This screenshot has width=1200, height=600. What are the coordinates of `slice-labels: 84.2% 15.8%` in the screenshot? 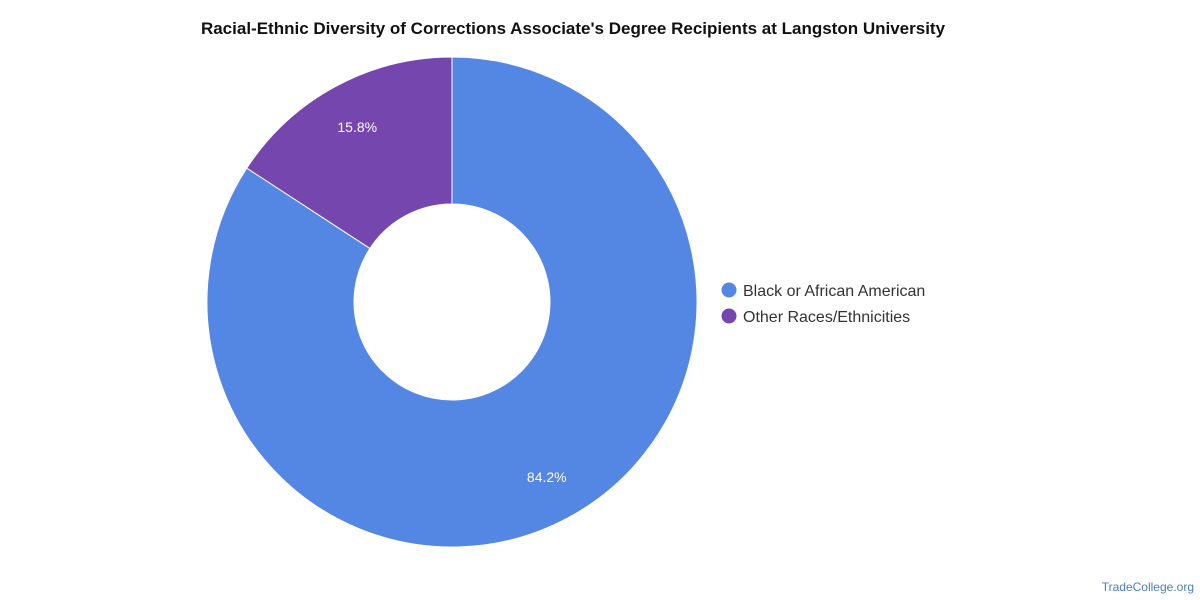 It's located at (451, 302).